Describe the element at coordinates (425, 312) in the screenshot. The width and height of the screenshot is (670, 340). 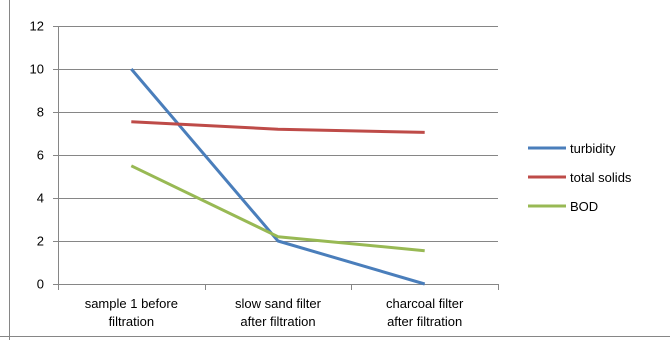
I see `x-category-label: charcoal filter after filtration` at that location.